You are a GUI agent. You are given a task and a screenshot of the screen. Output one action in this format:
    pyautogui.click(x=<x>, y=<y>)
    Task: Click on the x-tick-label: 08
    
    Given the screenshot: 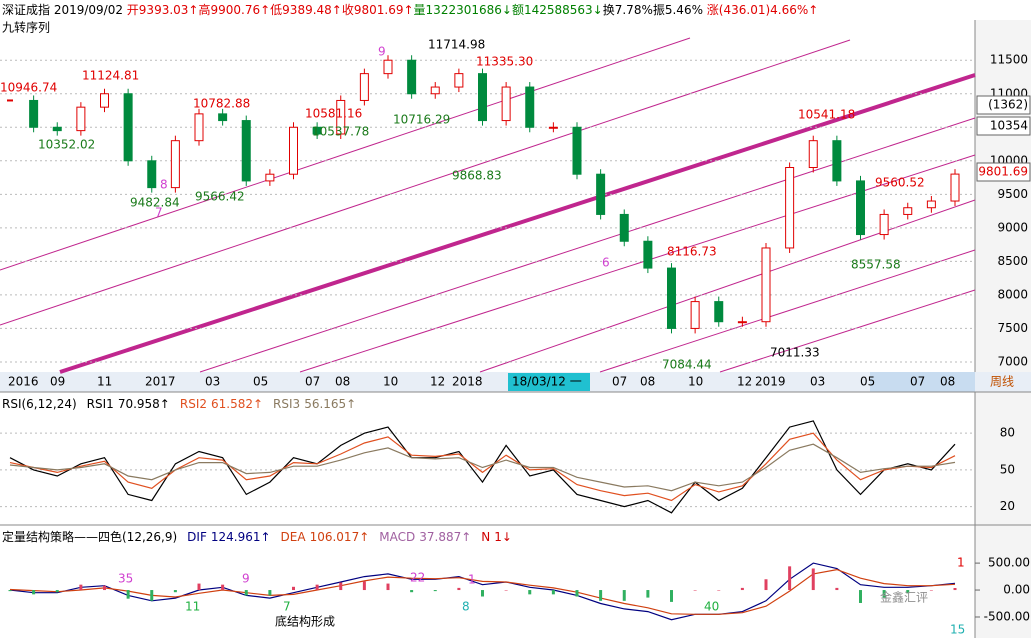 What is the action you would take?
    pyautogui.click(x=342, y=382)
    